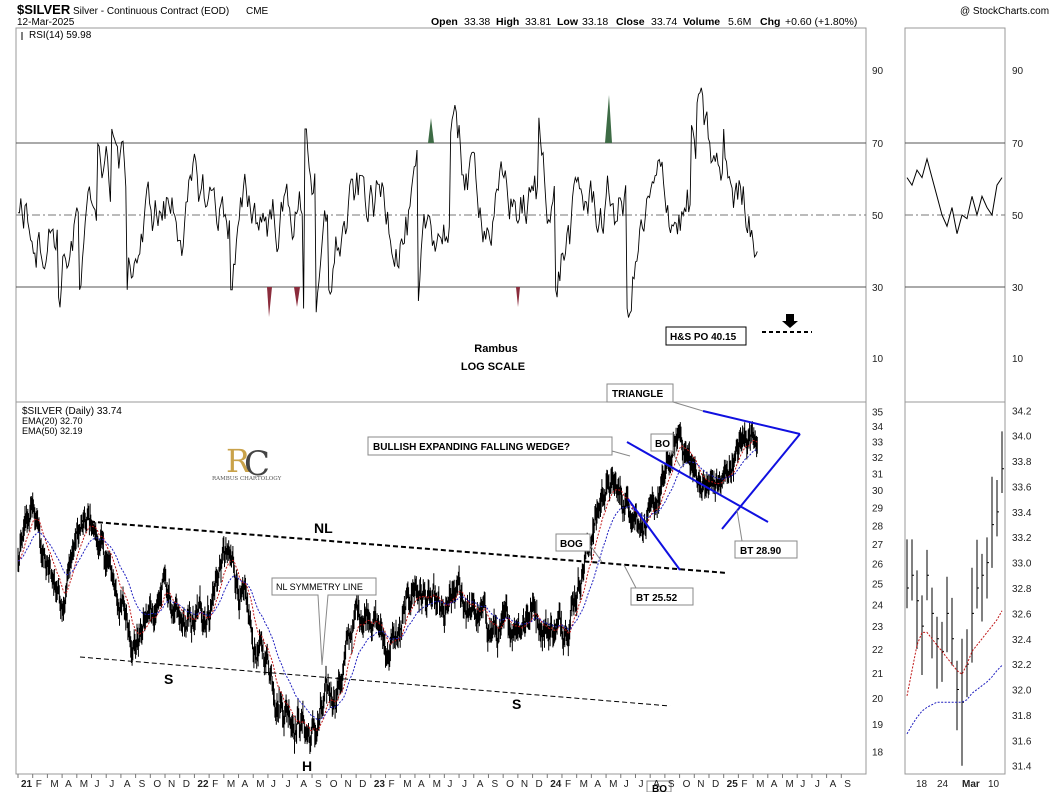 The image size is (1050, 792). Describe the element at coordinates (471, 447) in the screenshot. I see `wedge-label: BULLISH EXPANDING FALLING WEDGE?` at that location.